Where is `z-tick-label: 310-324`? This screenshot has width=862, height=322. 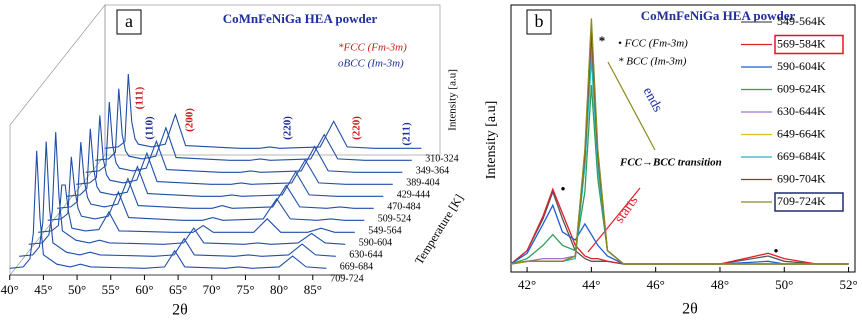
z-tick-label: 310-324 is located at coordinates (441, 158).